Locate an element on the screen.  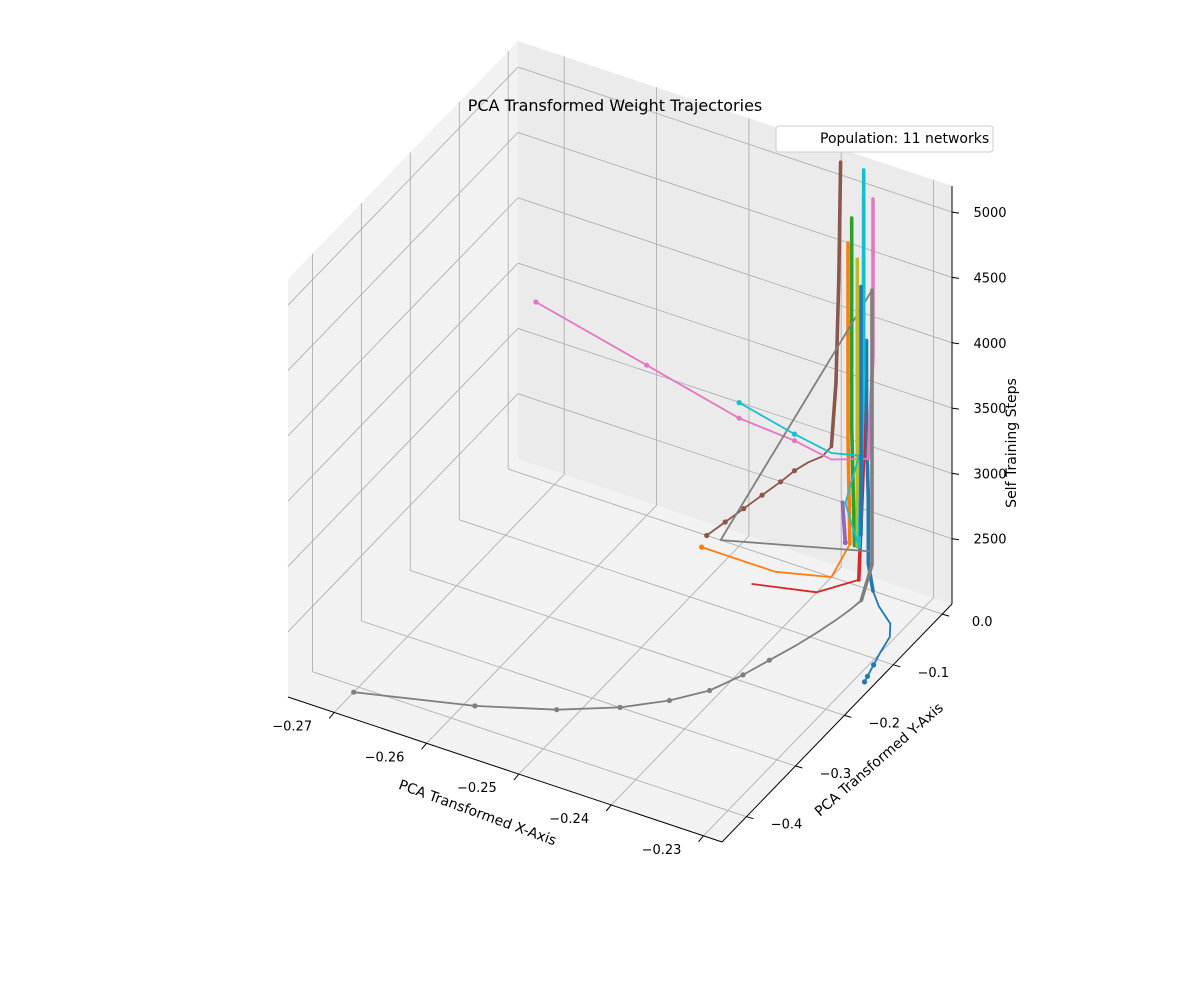
chart-title: PCA Transformed Weight Trajectories is located at coordinates (615, 105).